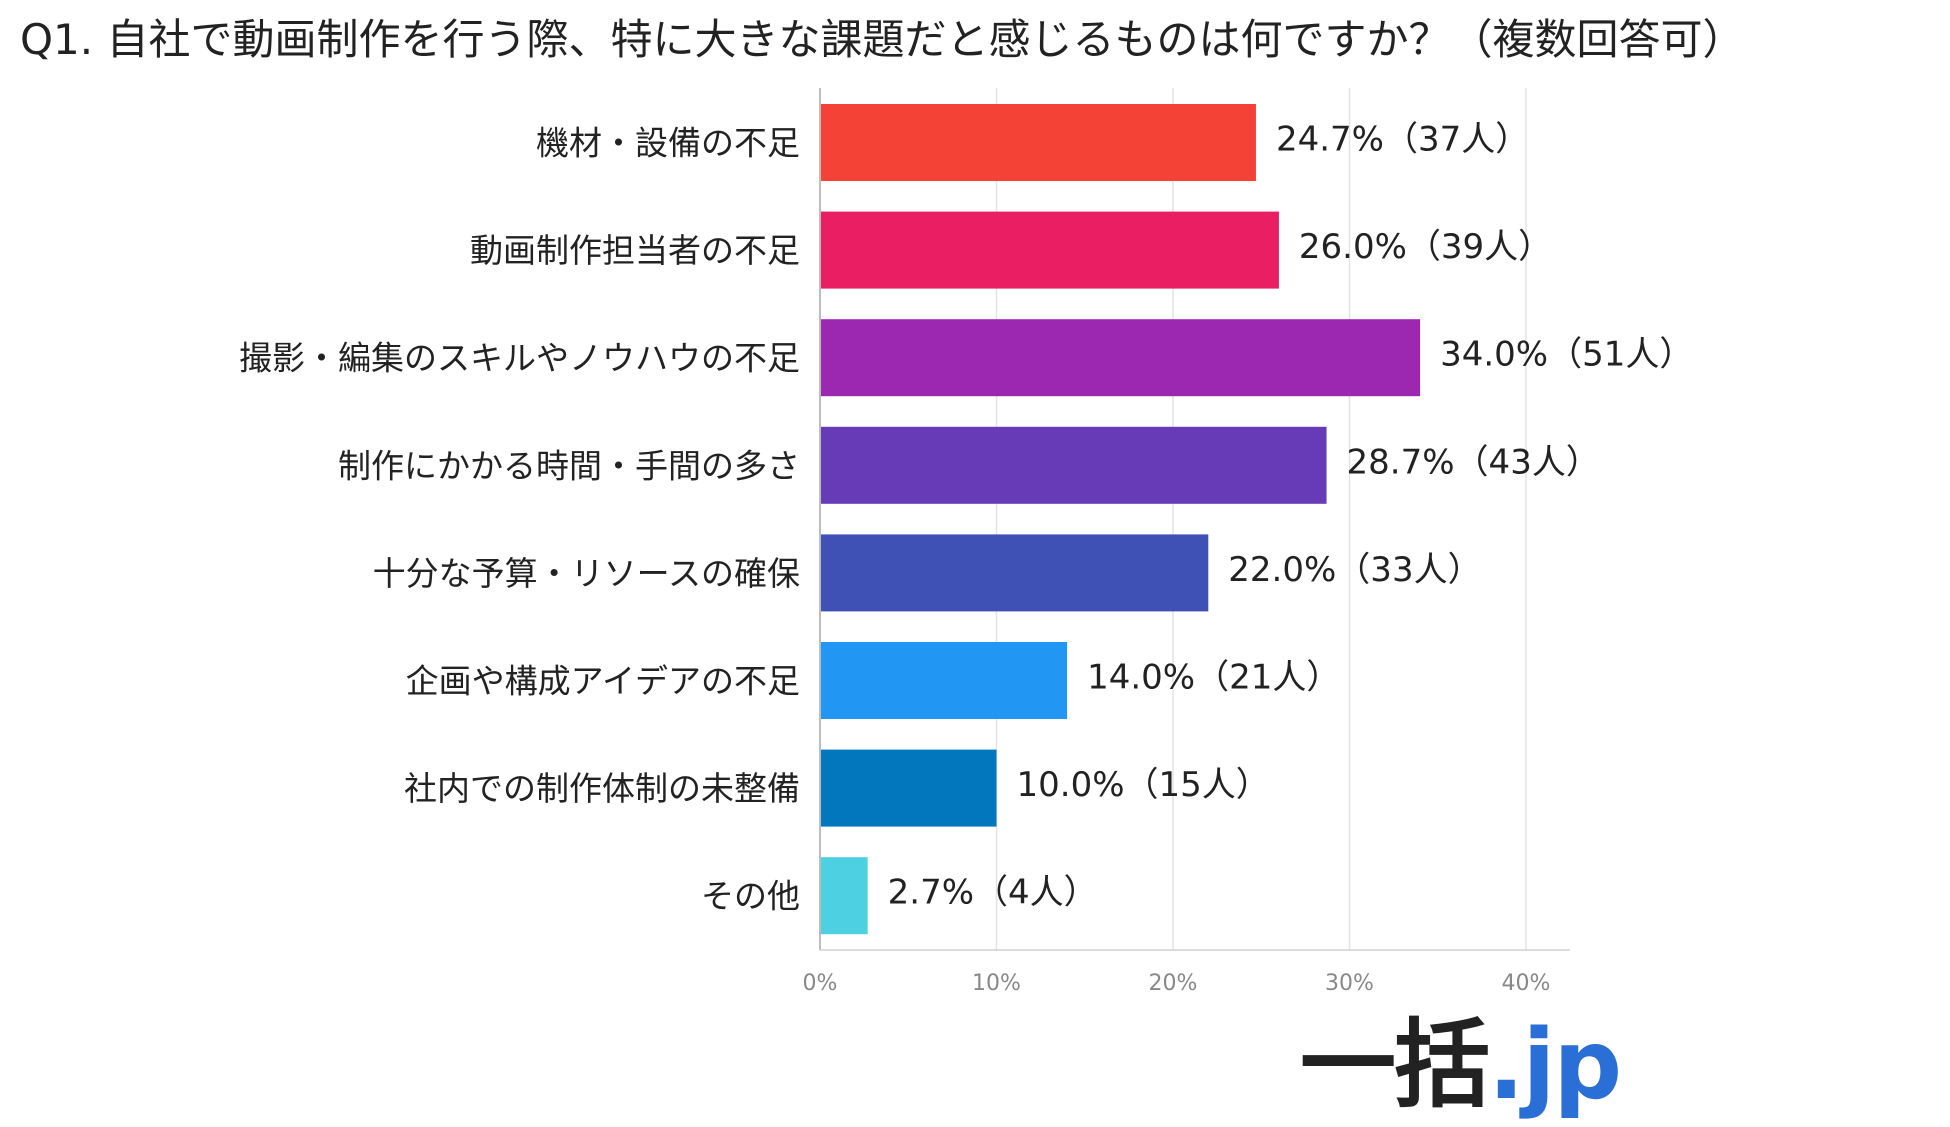 Image resolution: width=1950 pixels, height=1127 pixels. I want to click on data-label-6: 10.0%（15人）, so click(1143, 785).